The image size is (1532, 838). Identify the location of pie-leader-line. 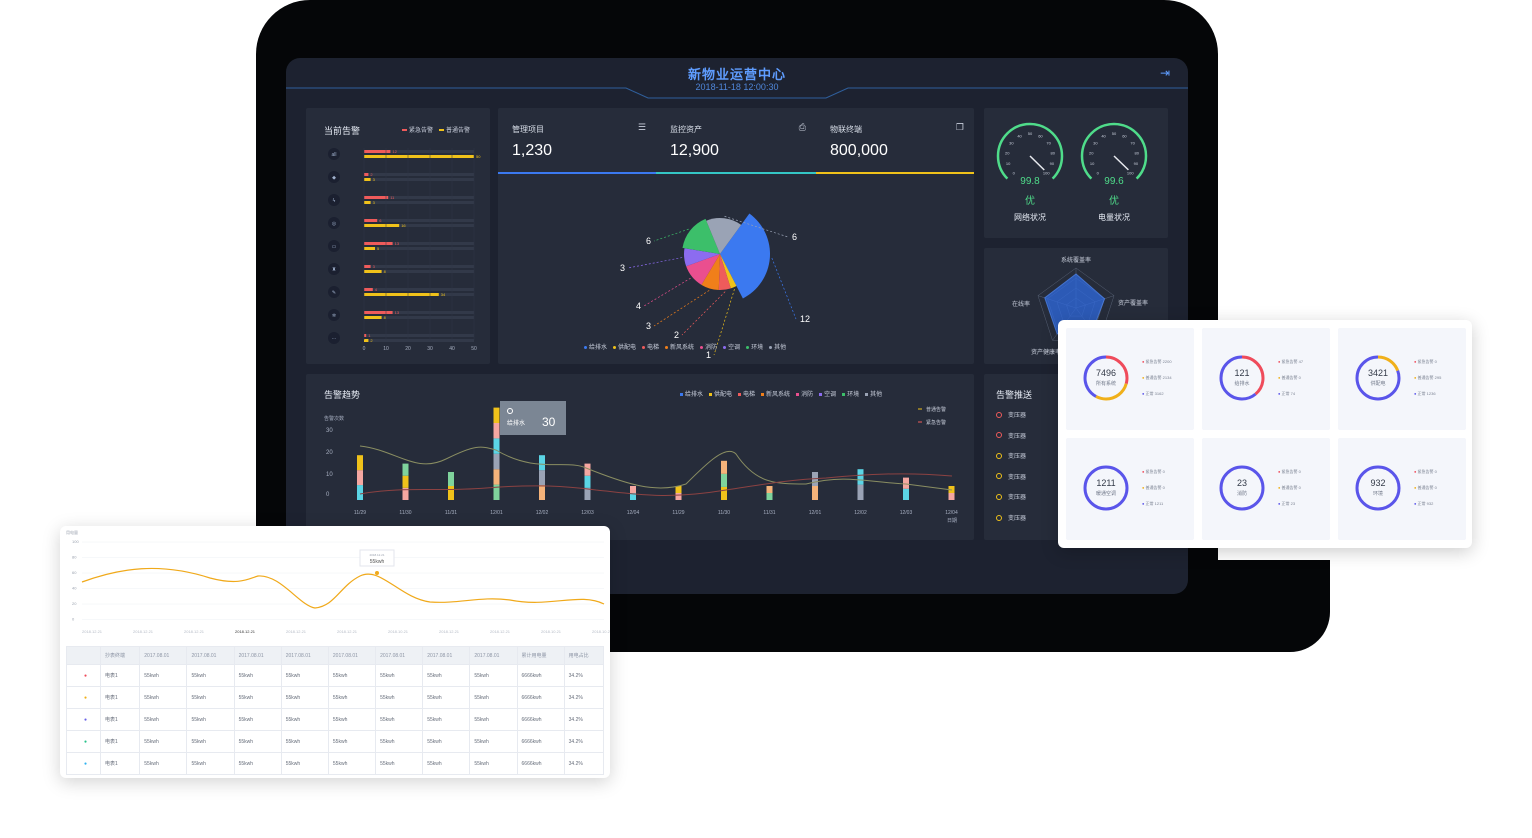
(667, 292).